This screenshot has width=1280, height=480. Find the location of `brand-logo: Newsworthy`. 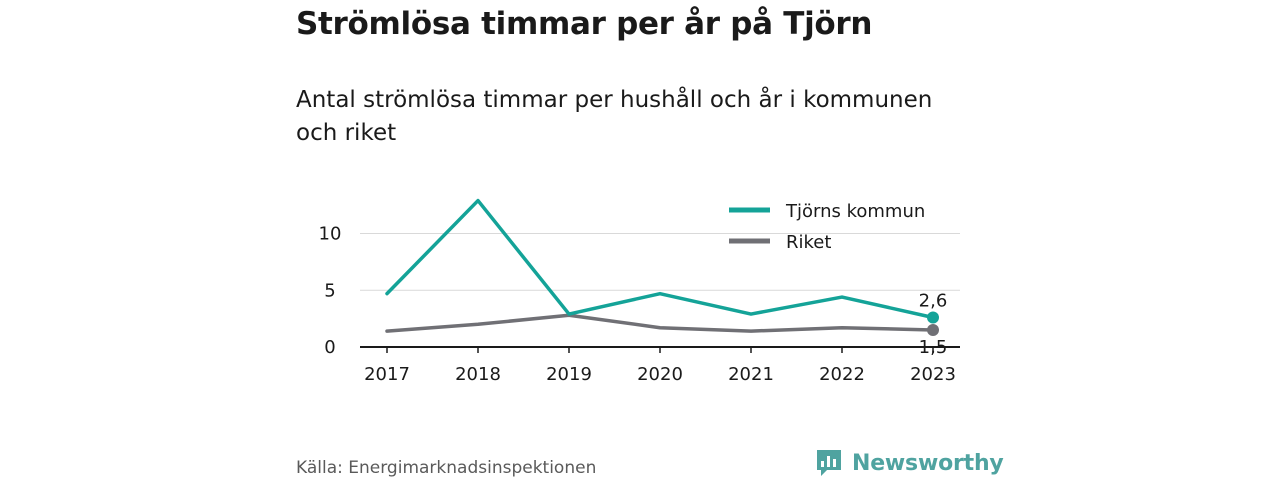

brand-logo: Newsworthy is located at coordinates (909, 463).